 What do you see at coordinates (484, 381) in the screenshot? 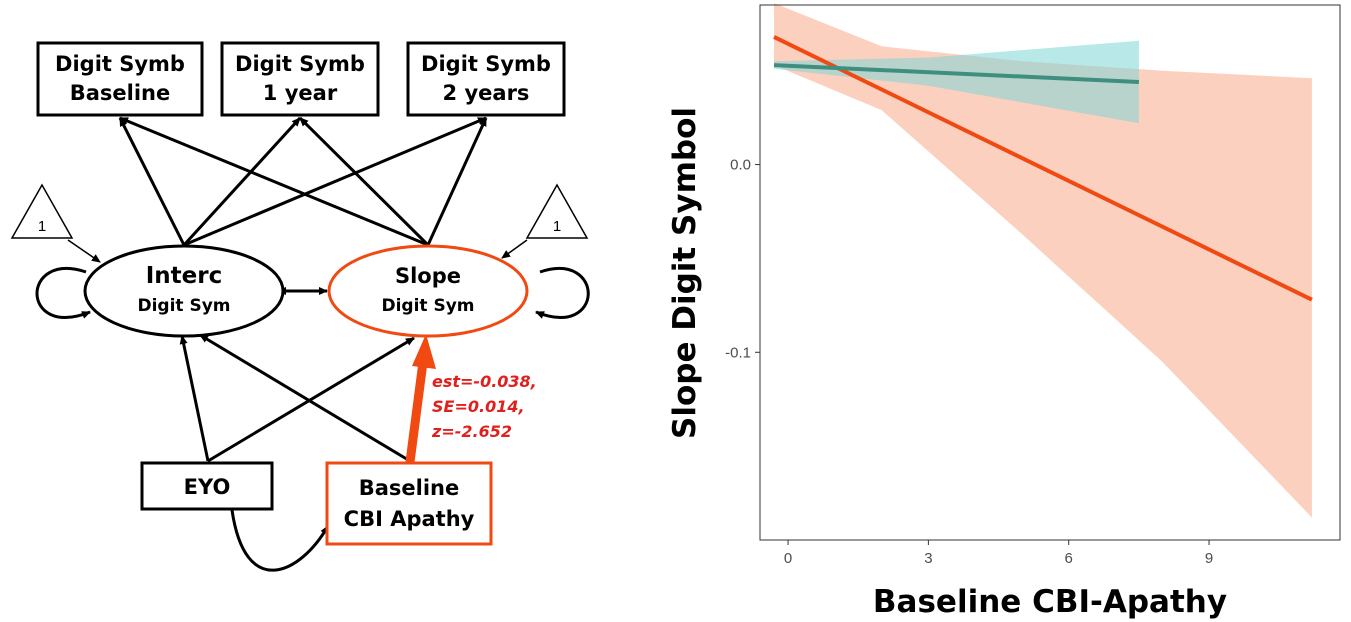
I see `estimate-value: est=-0.038,` at bounding box center [484, 381].